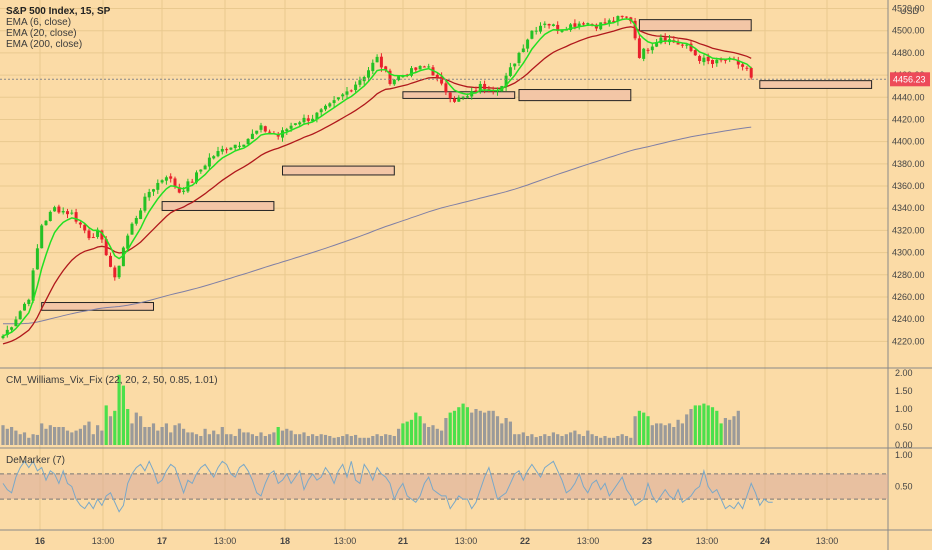  What do you see at coordinates (218, 206) in the screenshot?
I see `supply-demand-zone` at bounding box center [218, 206].